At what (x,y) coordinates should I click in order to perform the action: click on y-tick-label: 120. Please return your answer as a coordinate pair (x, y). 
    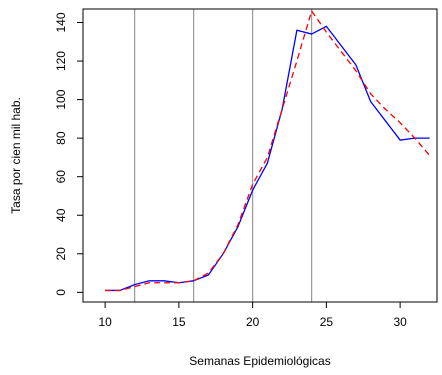
    Looking at the image, I should click on (61, 61).